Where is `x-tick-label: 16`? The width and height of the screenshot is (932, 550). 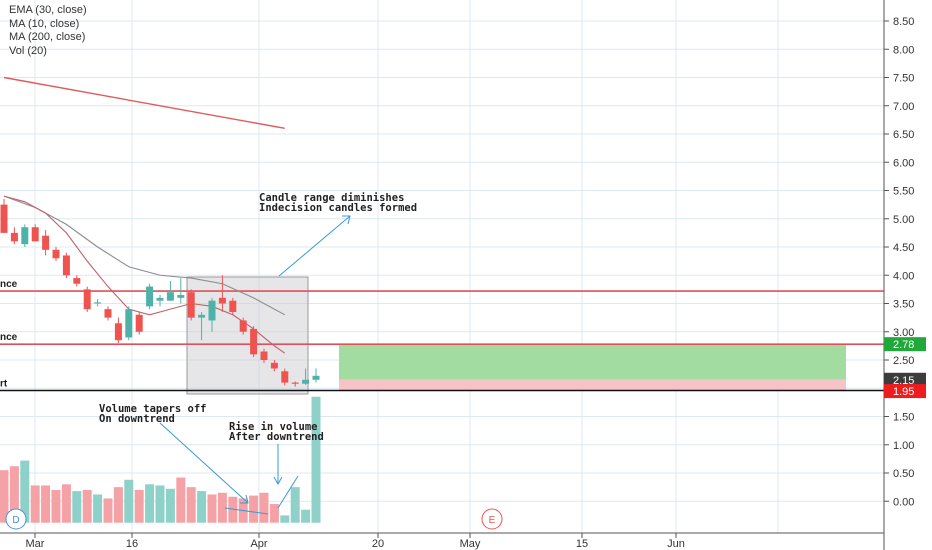 x-tick-label: 16 is located at coordinates (132, 544).